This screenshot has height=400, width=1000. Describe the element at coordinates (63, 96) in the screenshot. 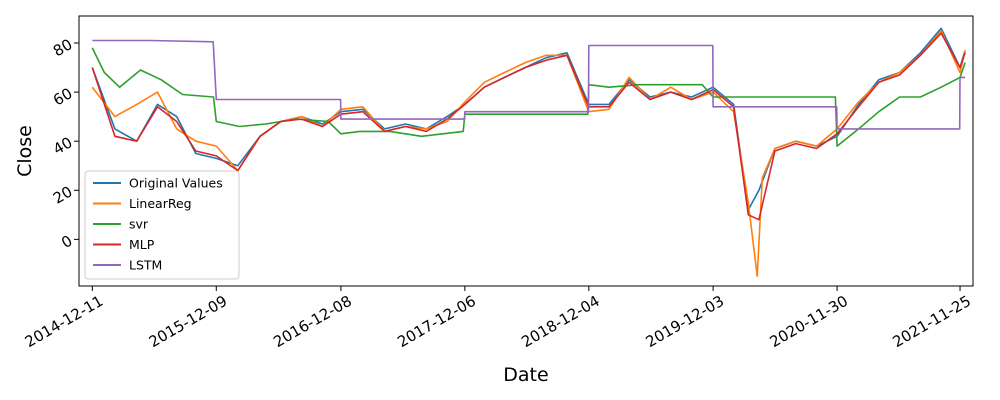

I see `y-tick-label: 60` at that location.